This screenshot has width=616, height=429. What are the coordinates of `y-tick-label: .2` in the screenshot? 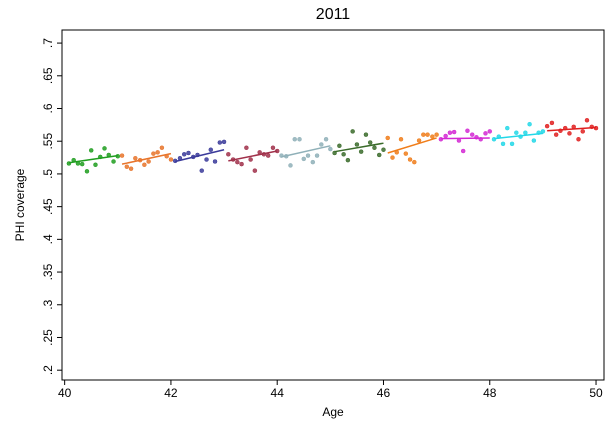 It's located at (48, 370).